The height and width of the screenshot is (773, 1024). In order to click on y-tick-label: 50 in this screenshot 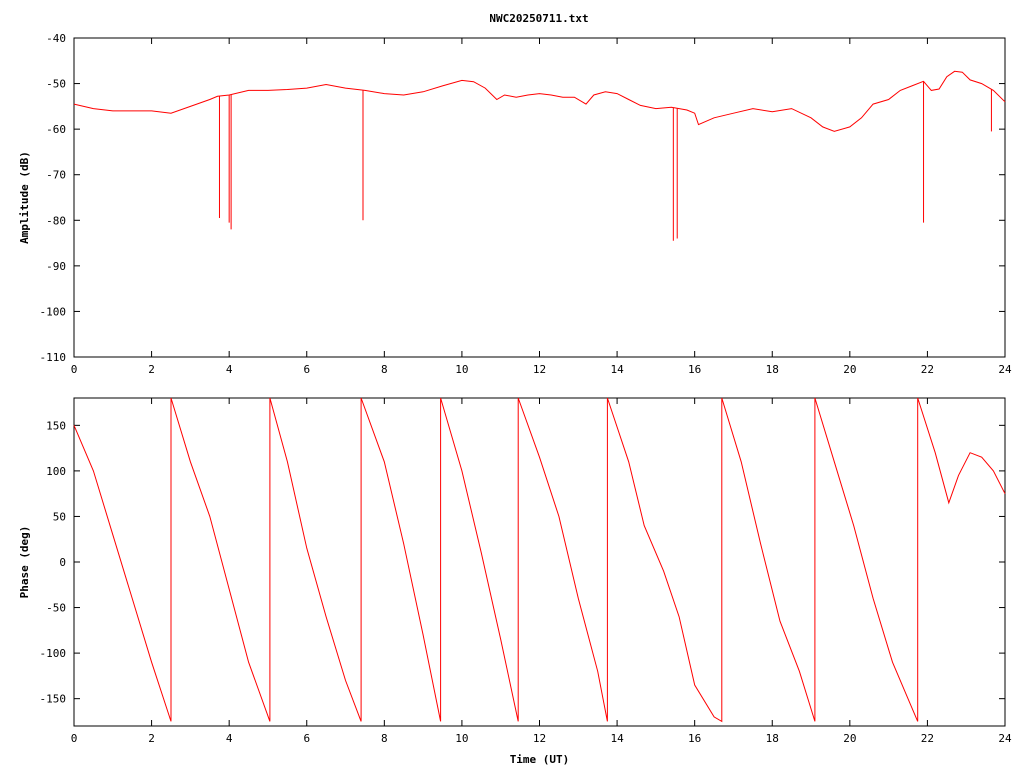, I will do `click(59, 516)`.